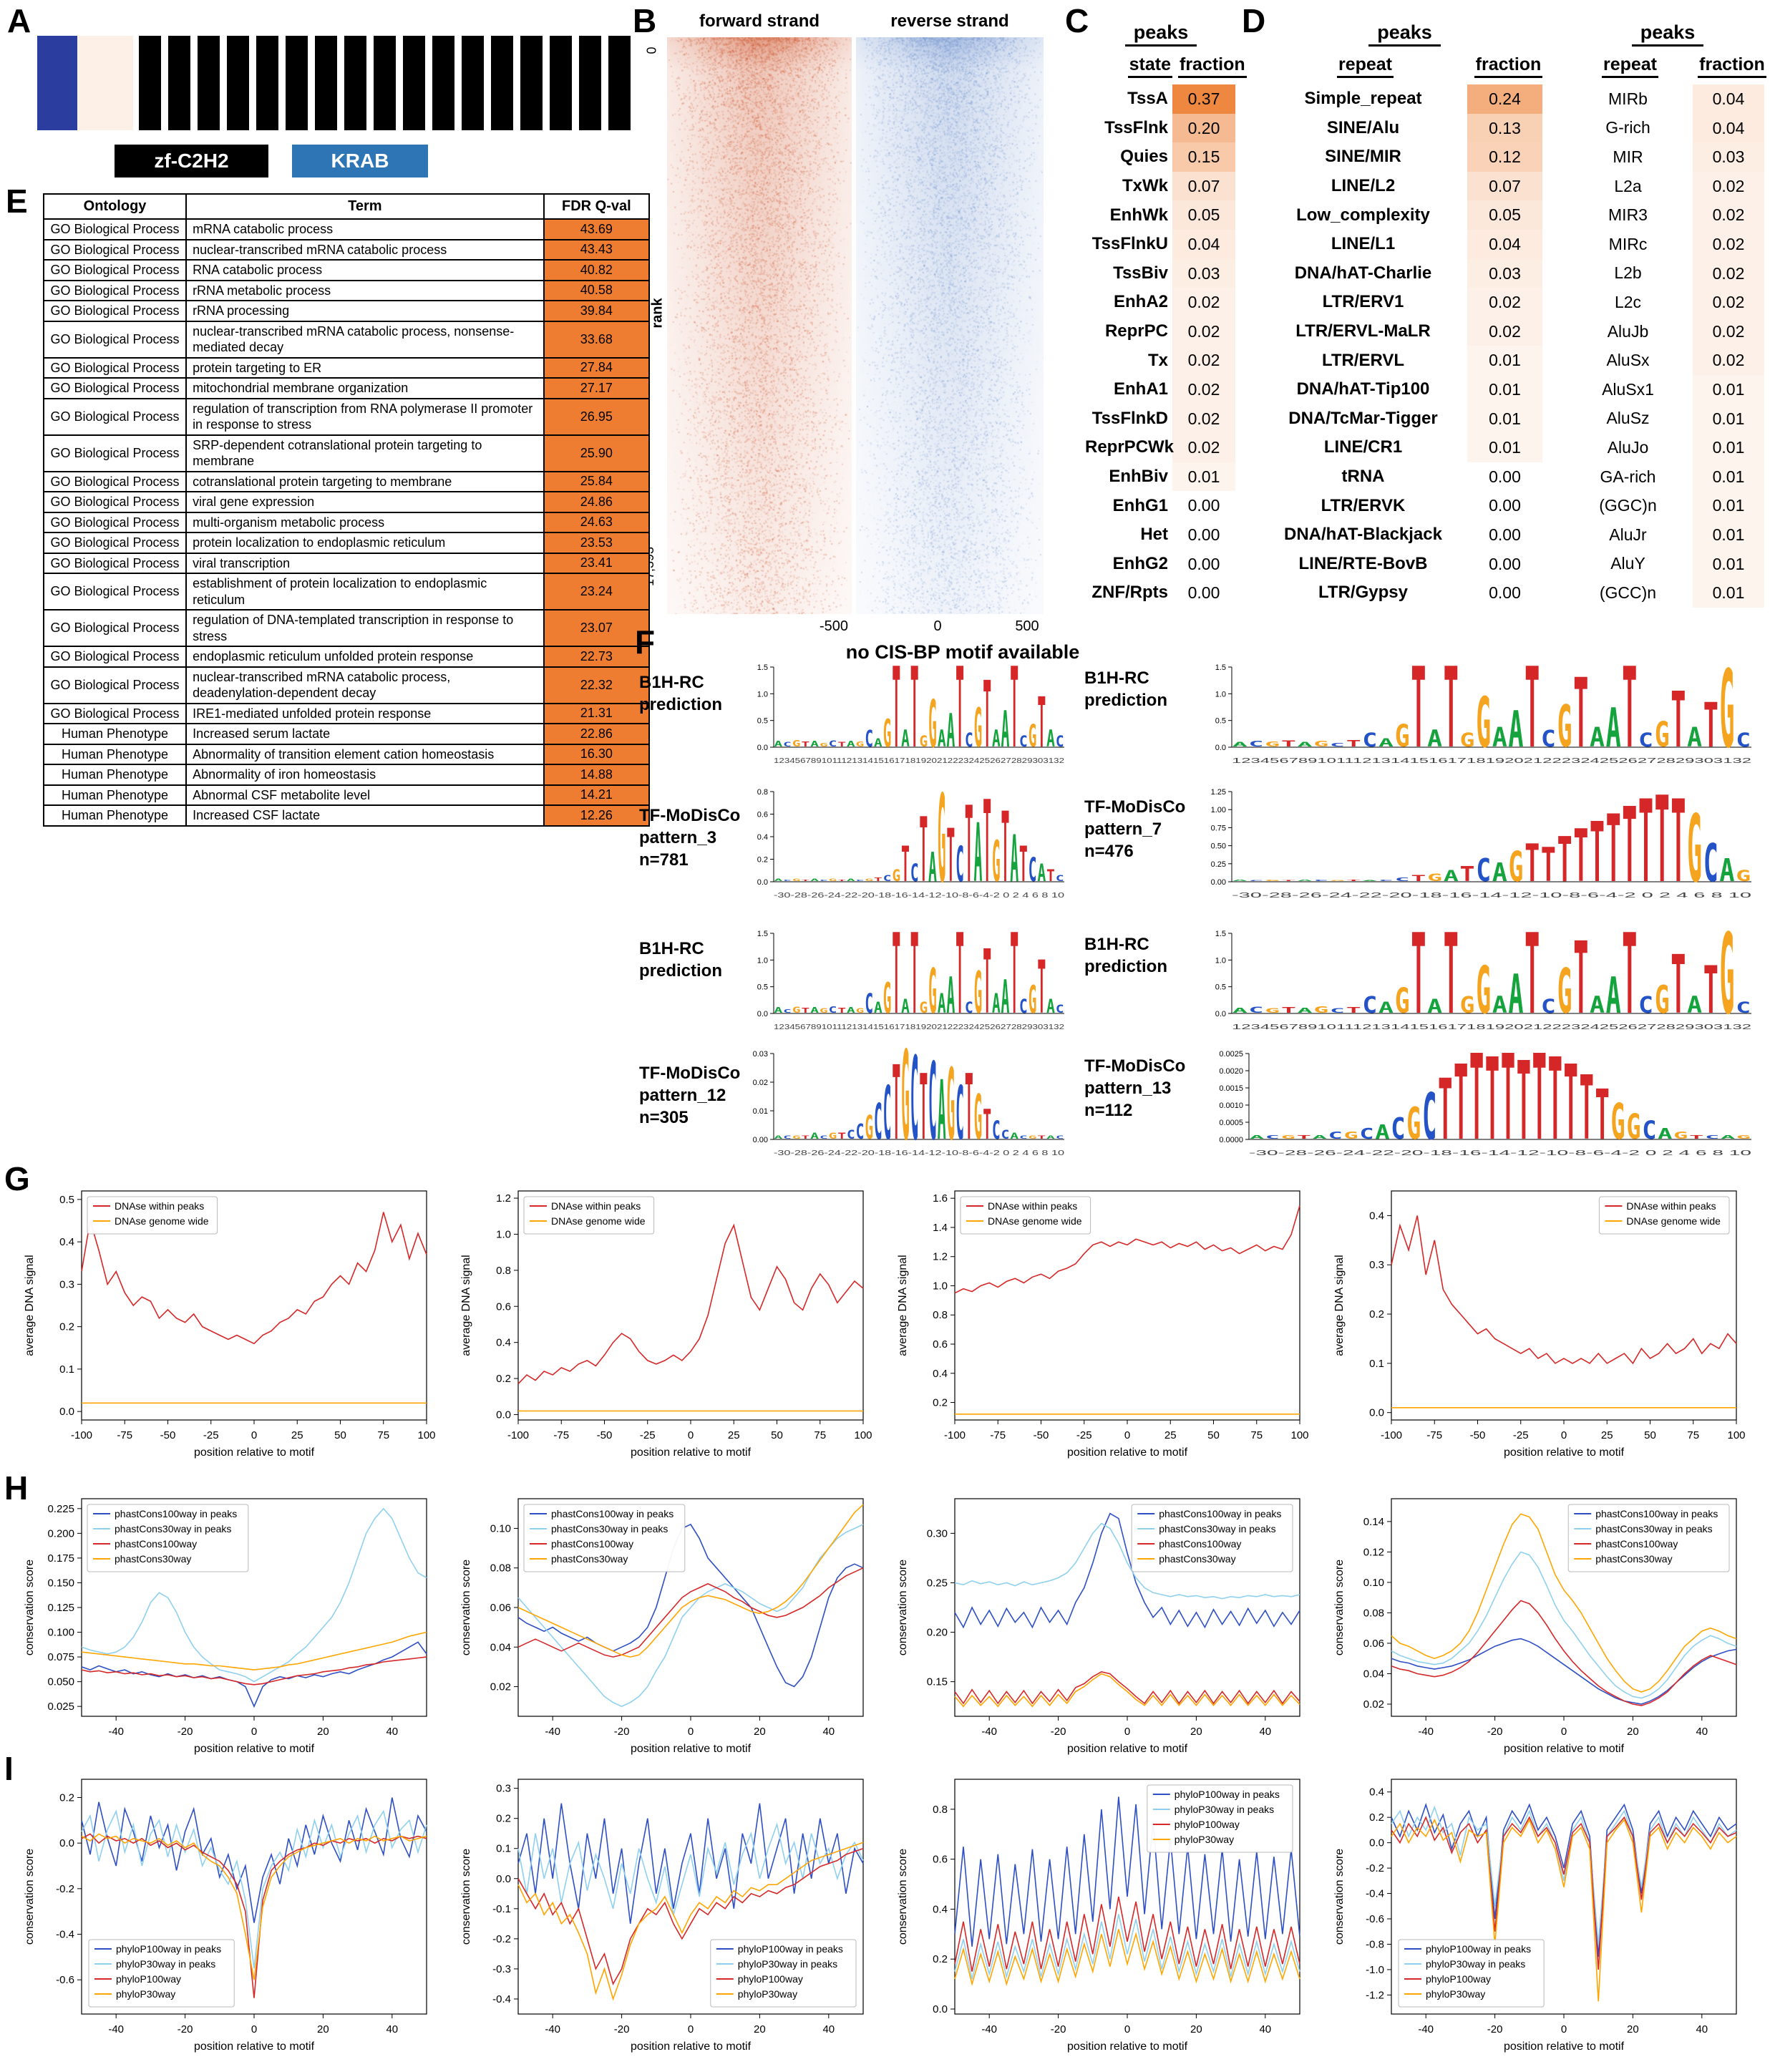 The height and width of the screenshot is (2072, 1770). What do you see at coordinates (762, 934) in the screenshot?
I see `svg-text: 1.5` at bounding box center [762, 934].